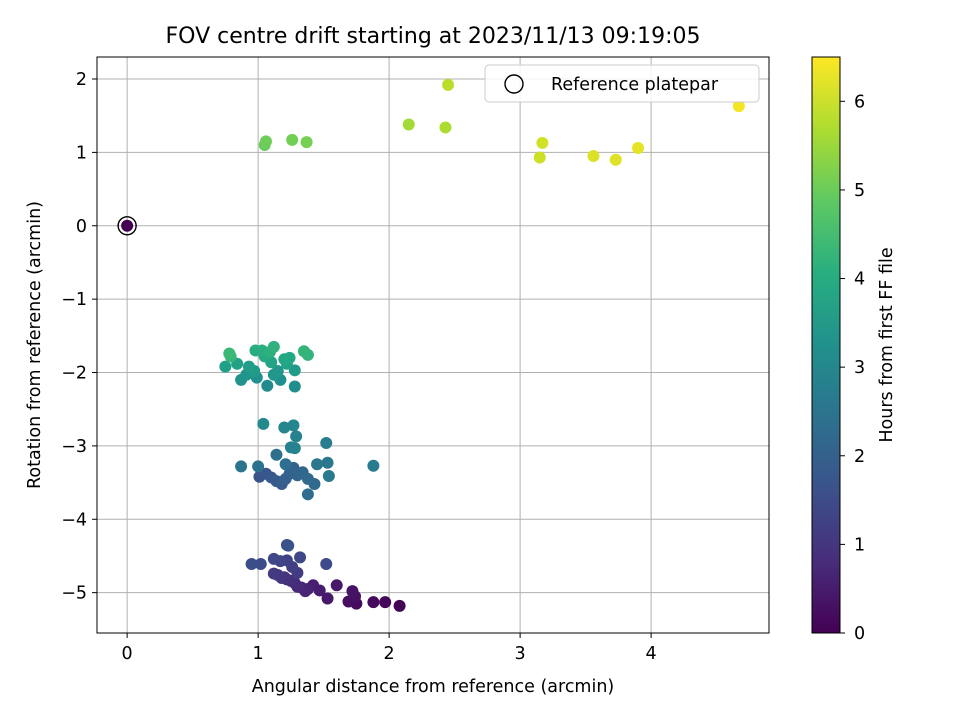  Describe the element at coordinates (74, 374) in the screenshot. I see `y-tick-label: −2` at that location.